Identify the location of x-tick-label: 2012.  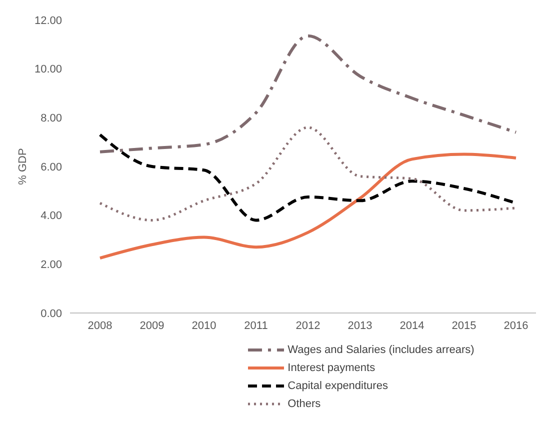
(308, 326).